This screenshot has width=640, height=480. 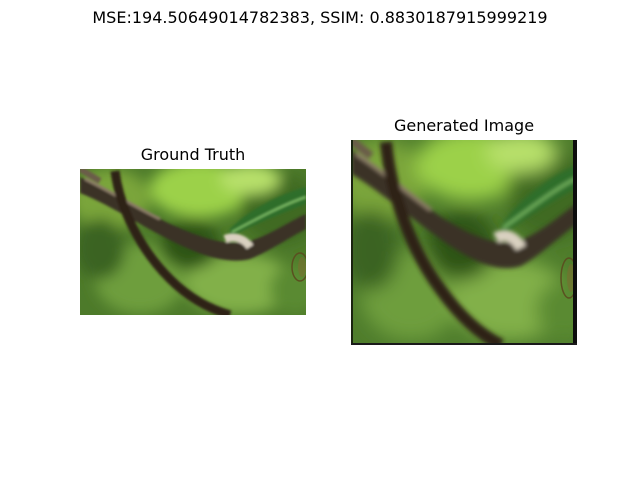 I want to click on ground-truth-photo, so click(x=193, y=242).